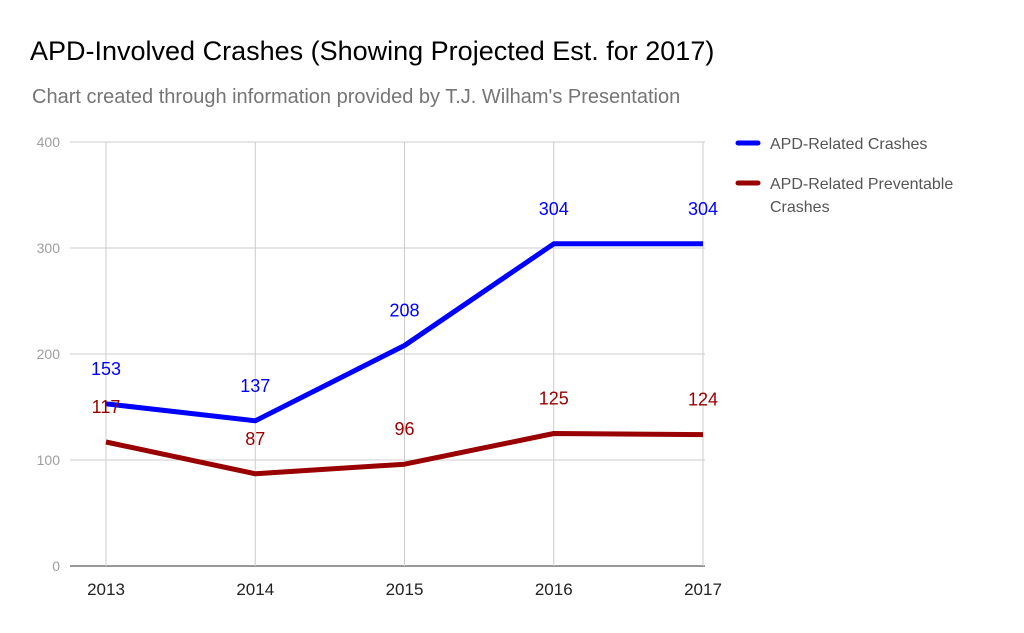  Describe the element at coordinates (703, 589) in the screenshot. I see `x-tick-label: 2017` at that location.